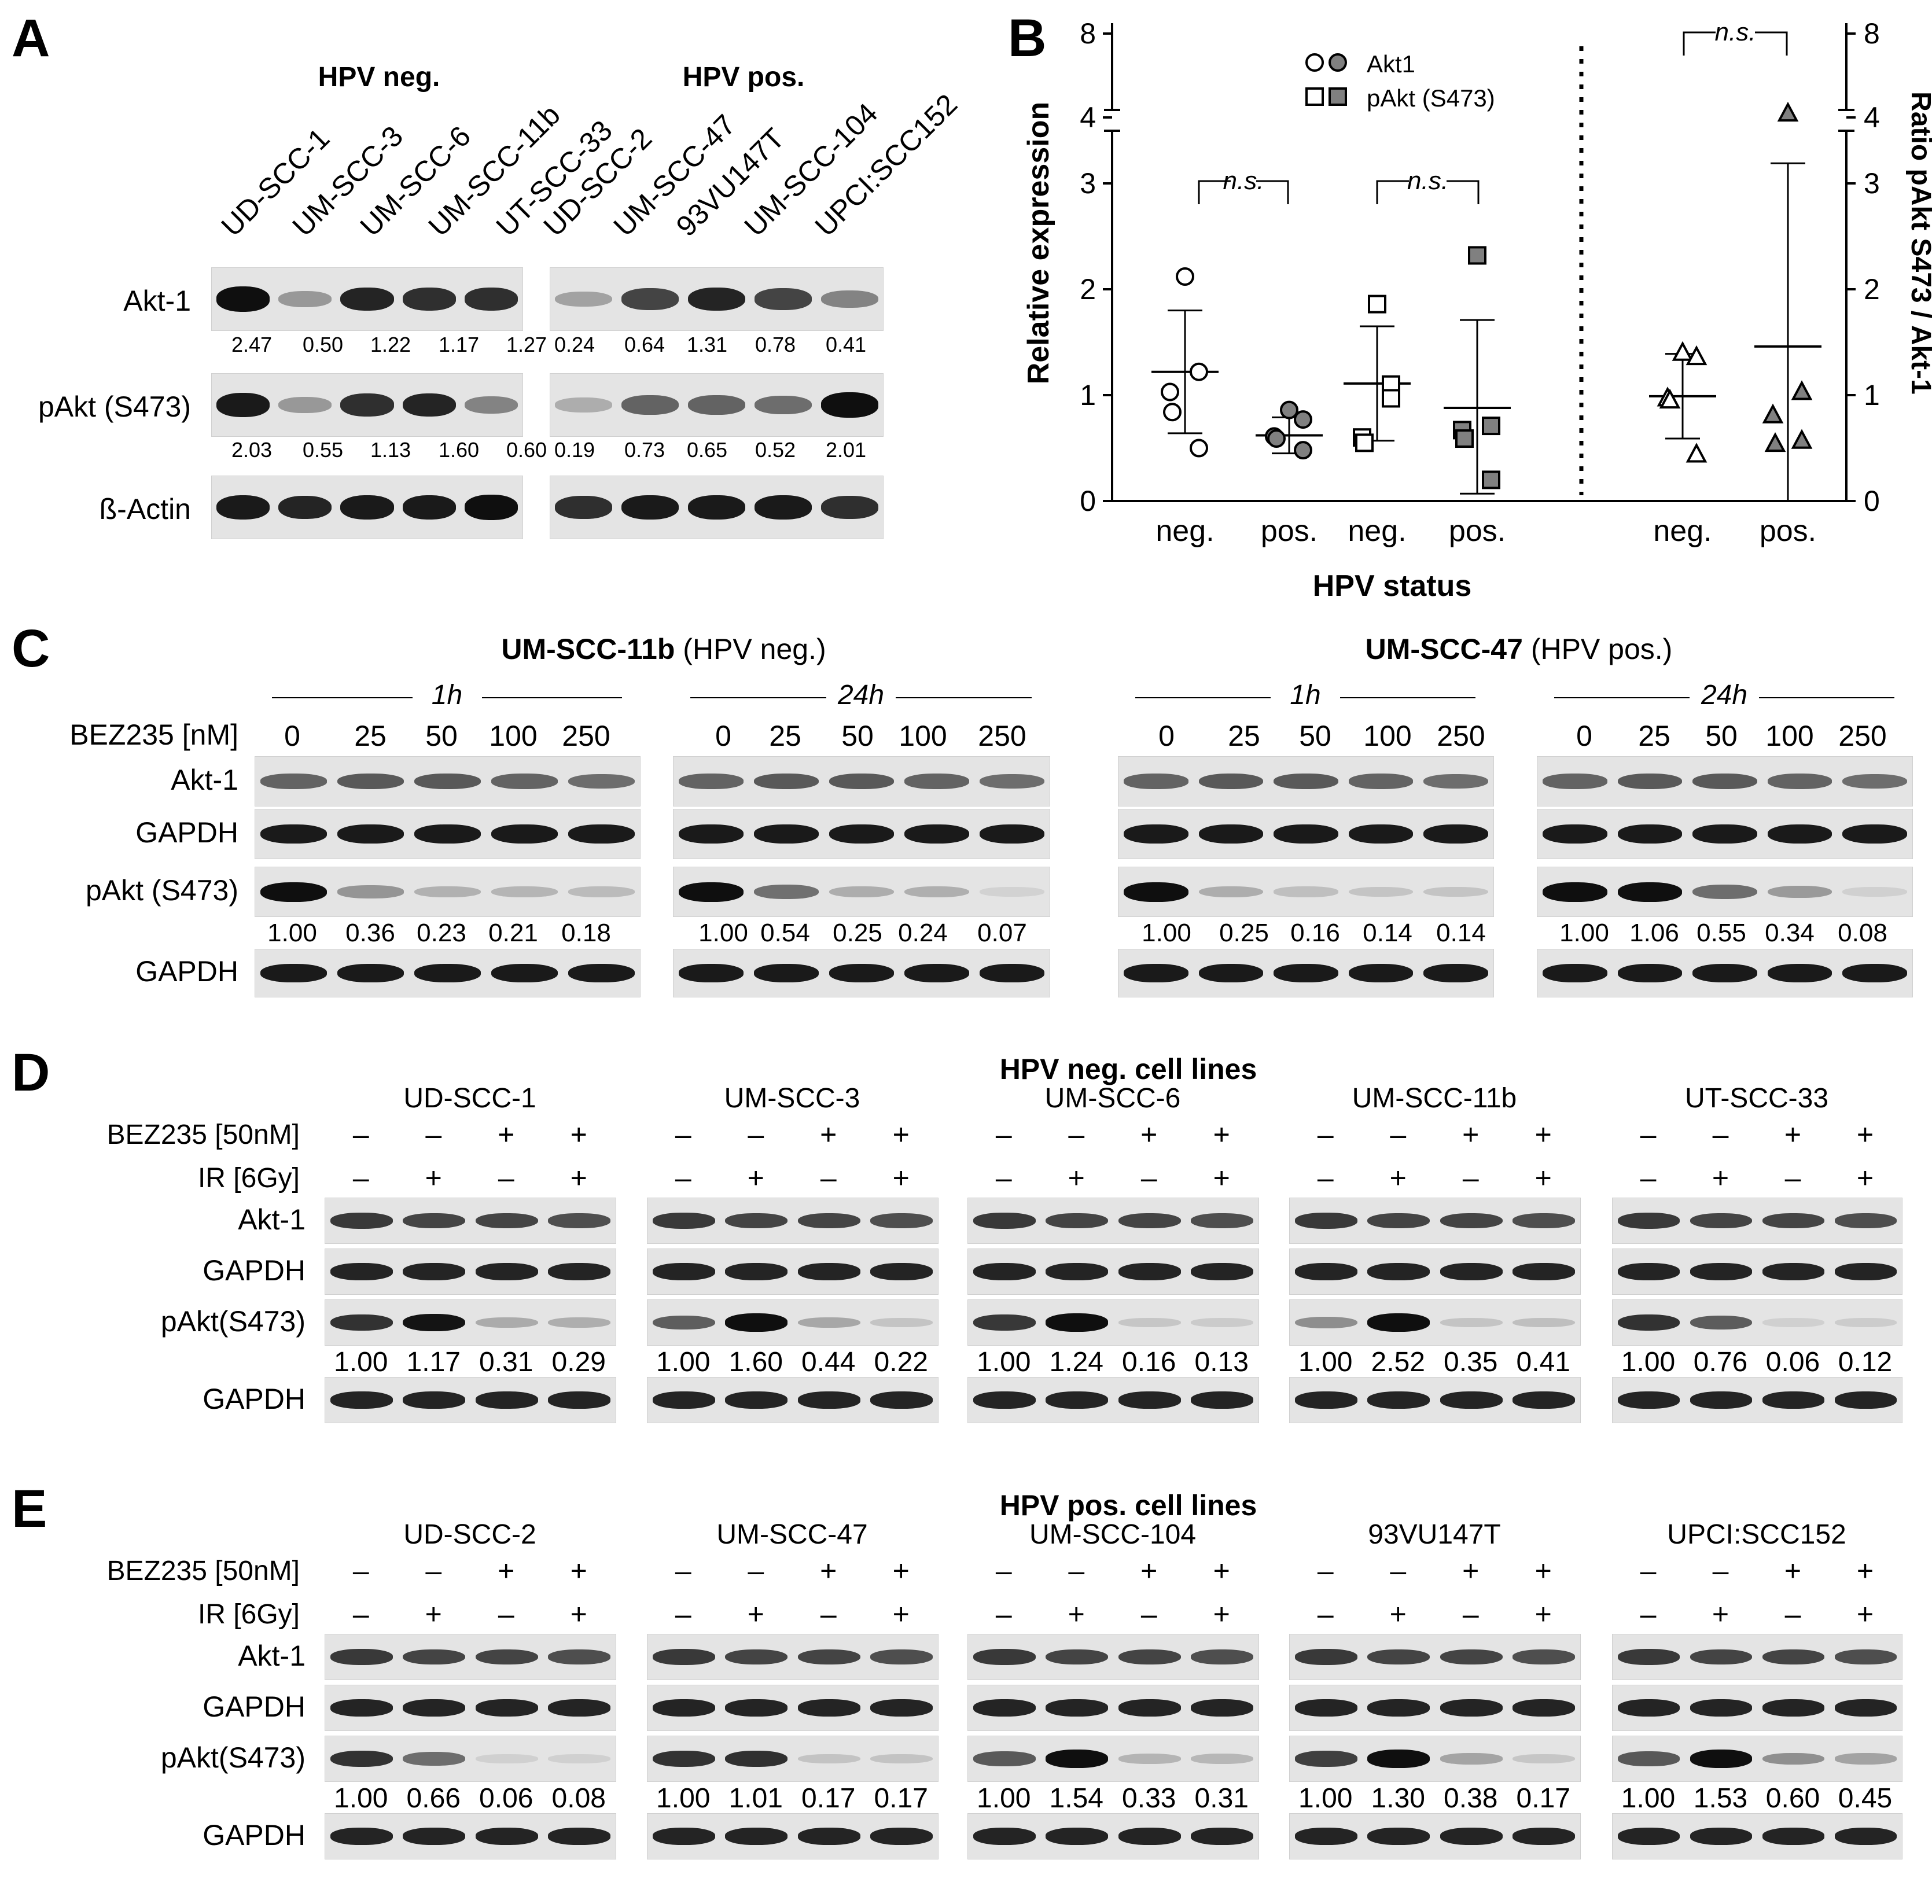 Image resolution: width=1932 pixels, height=1904 pixels. What do you see at coordinates (1756, 1098) in the screenshot?
I see `cell-line-label: UT-SCC-33` at bounding box center [1756, 1098].